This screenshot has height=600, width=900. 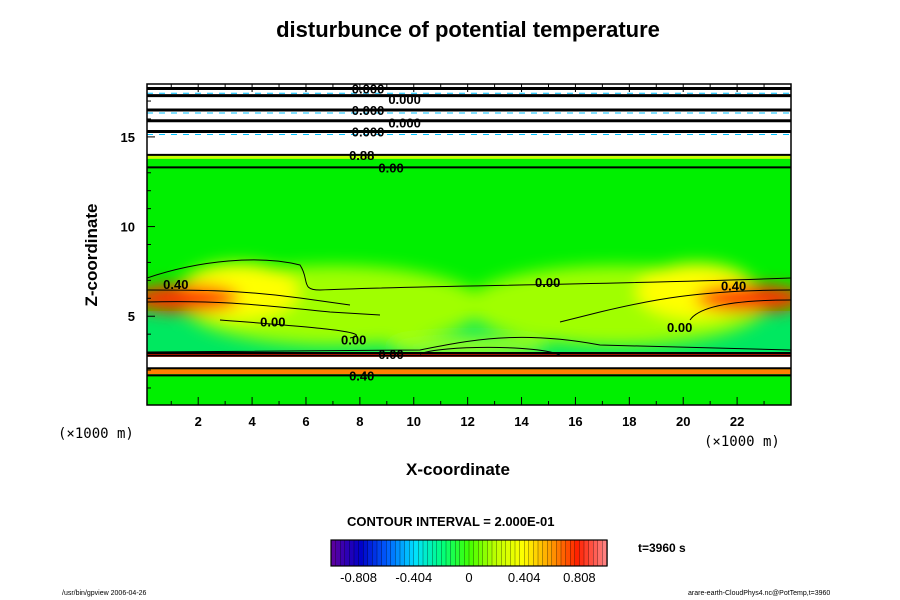 What do you see at coordinates (468, 577) in the screenshot?
I see `colorbar-tick-label: 0` at bounding box center [468, 577].